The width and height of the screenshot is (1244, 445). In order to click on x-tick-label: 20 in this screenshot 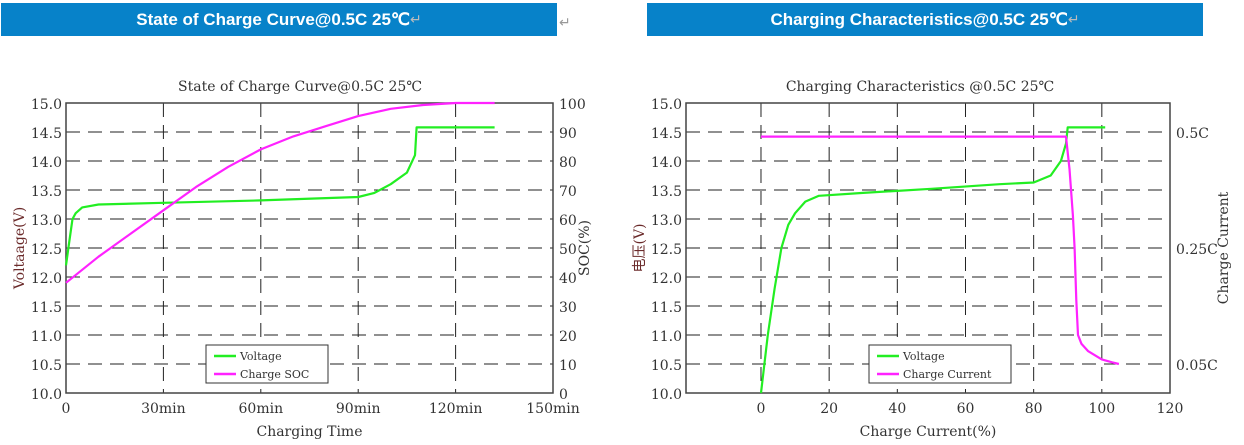, I will do `click(829, 409)`.